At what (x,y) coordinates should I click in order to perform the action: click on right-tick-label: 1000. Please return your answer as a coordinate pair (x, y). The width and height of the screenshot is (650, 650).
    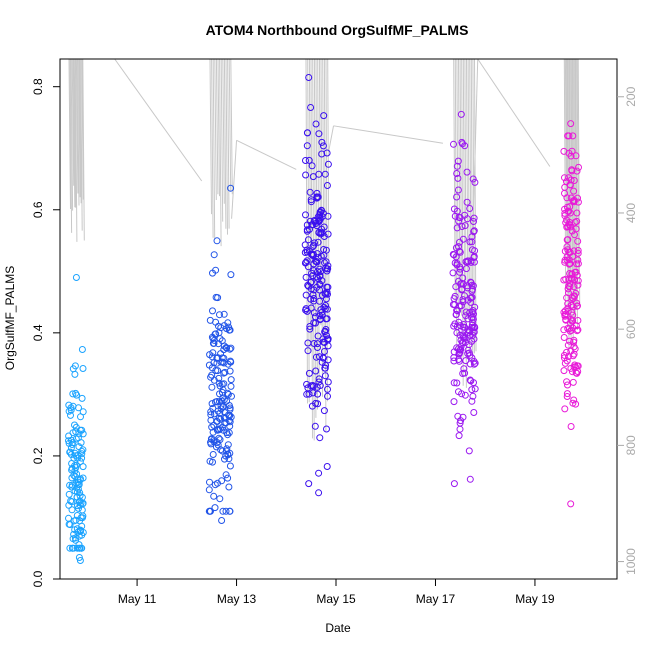
    Looking at the image, I should click on (631, 561).